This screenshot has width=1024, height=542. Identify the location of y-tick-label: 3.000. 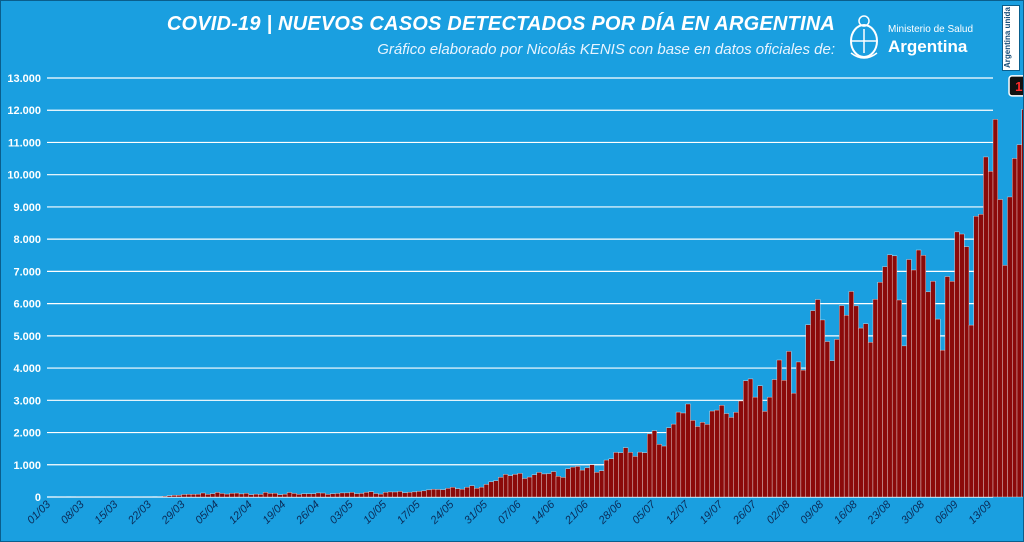
(27, 401).